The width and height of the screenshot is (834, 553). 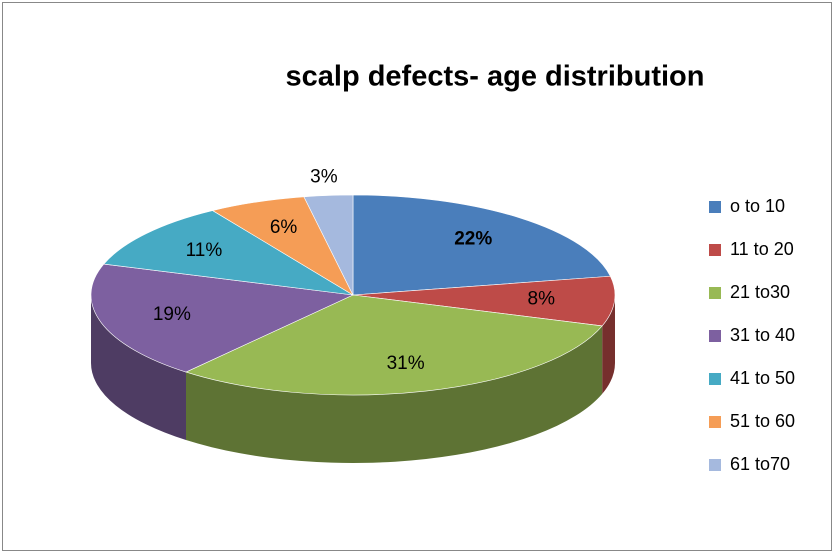 I want to click on legend-label: 41 to 50, so click(x=762, y=378).